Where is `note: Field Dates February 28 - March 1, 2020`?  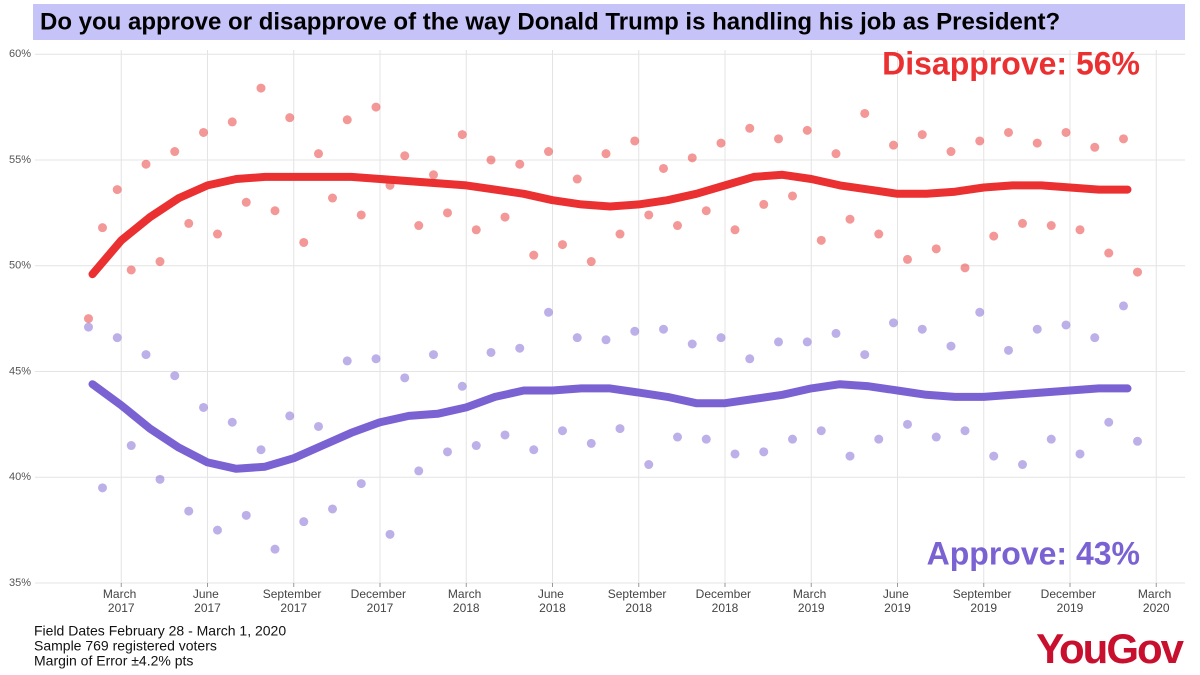 note: Field Dates February 28 - March 1, 2020 is located at coordinates (160, 631).